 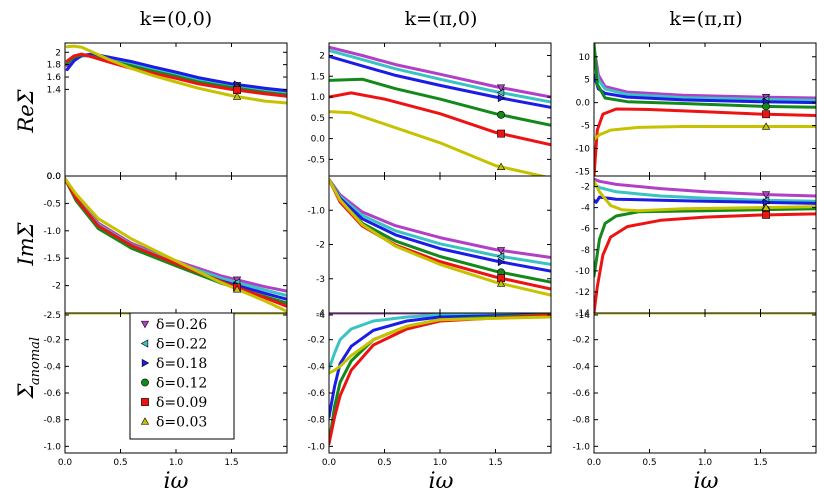 What do you see at coordinates (582, 316) in the screenshot?
I see `y-tick-label: -14` at bounding box center [582, 316].